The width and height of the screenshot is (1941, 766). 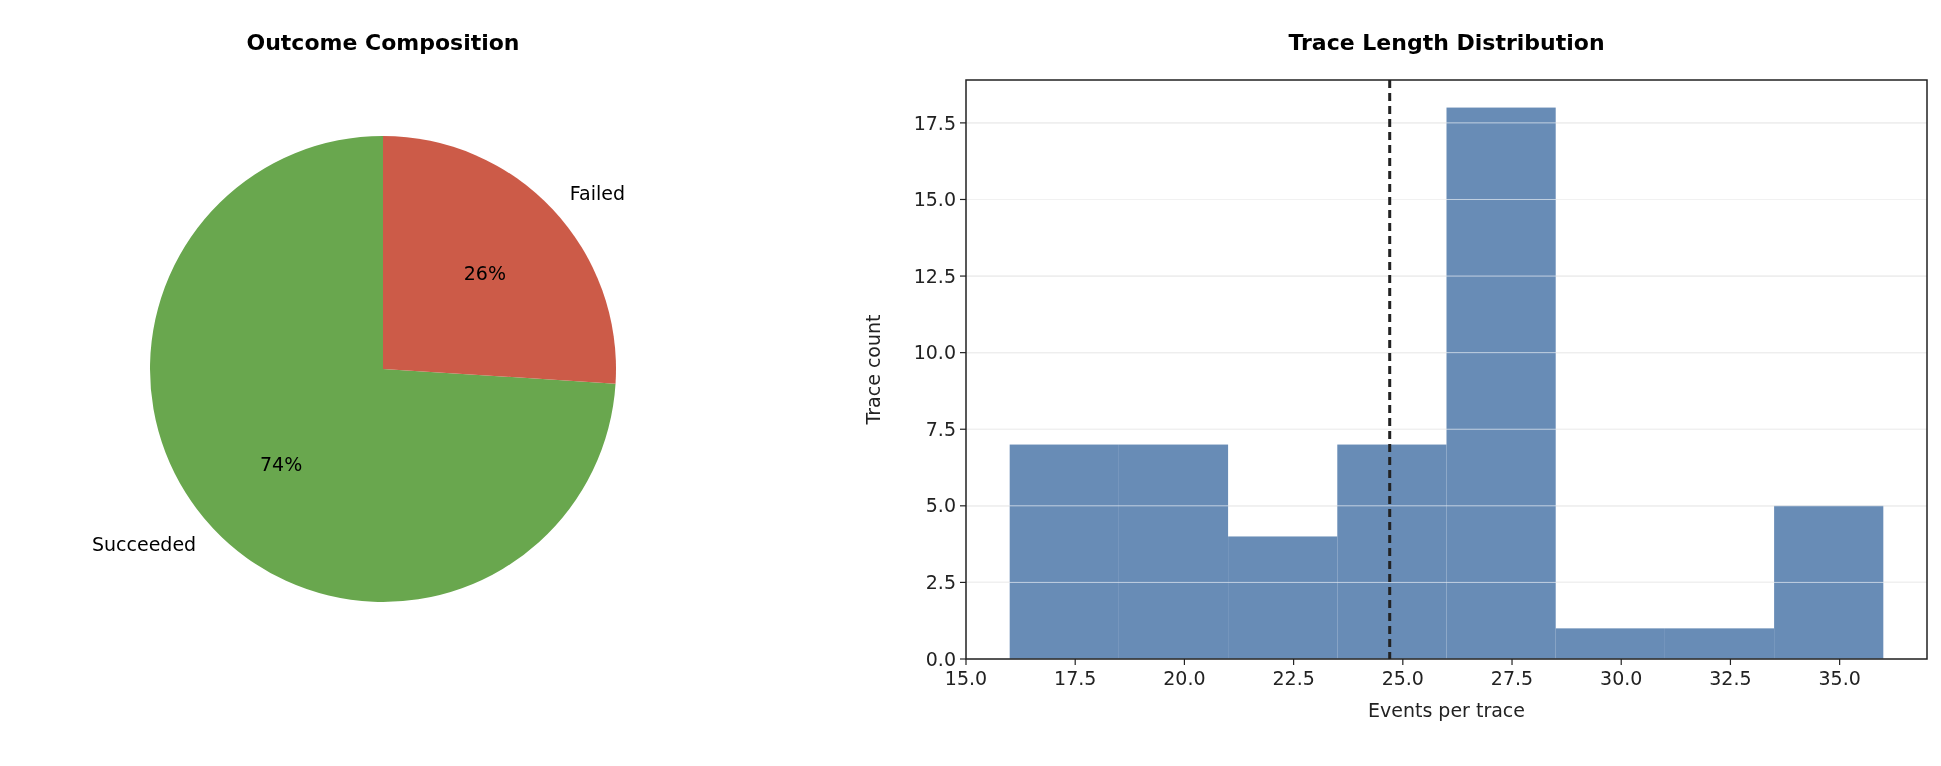 What do you see at coordinates (934, 122) in the screenshot?
I see `y-tick-label: 17.5` at bounding box center [934, 122].